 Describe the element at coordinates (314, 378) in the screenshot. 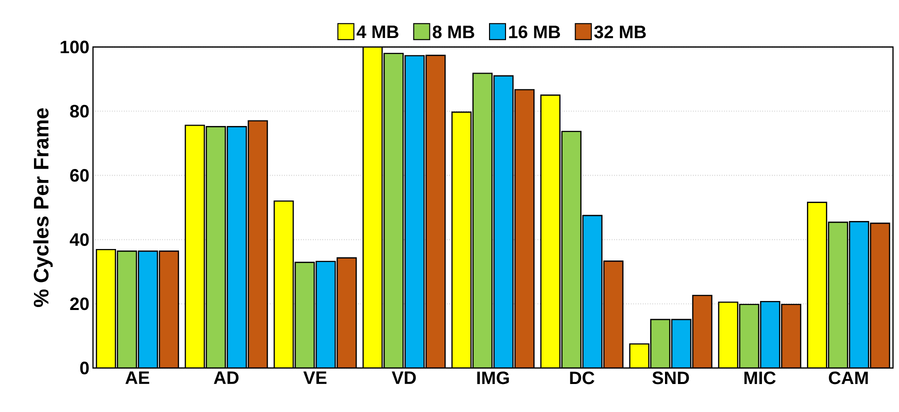

I see `x-tick-label: VE` at that location.